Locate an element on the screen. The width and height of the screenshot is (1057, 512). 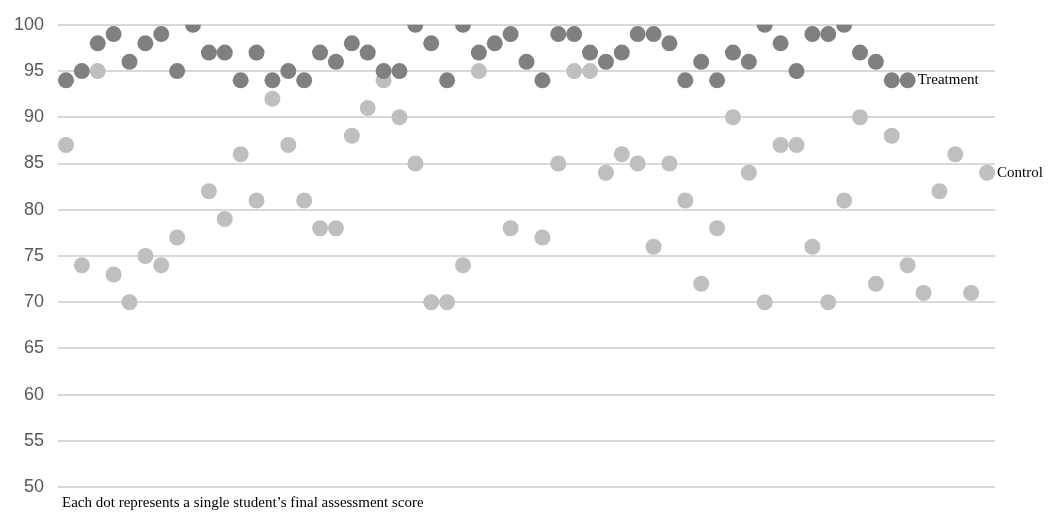
series-label: Treatment is located at coordinates (948, 79).